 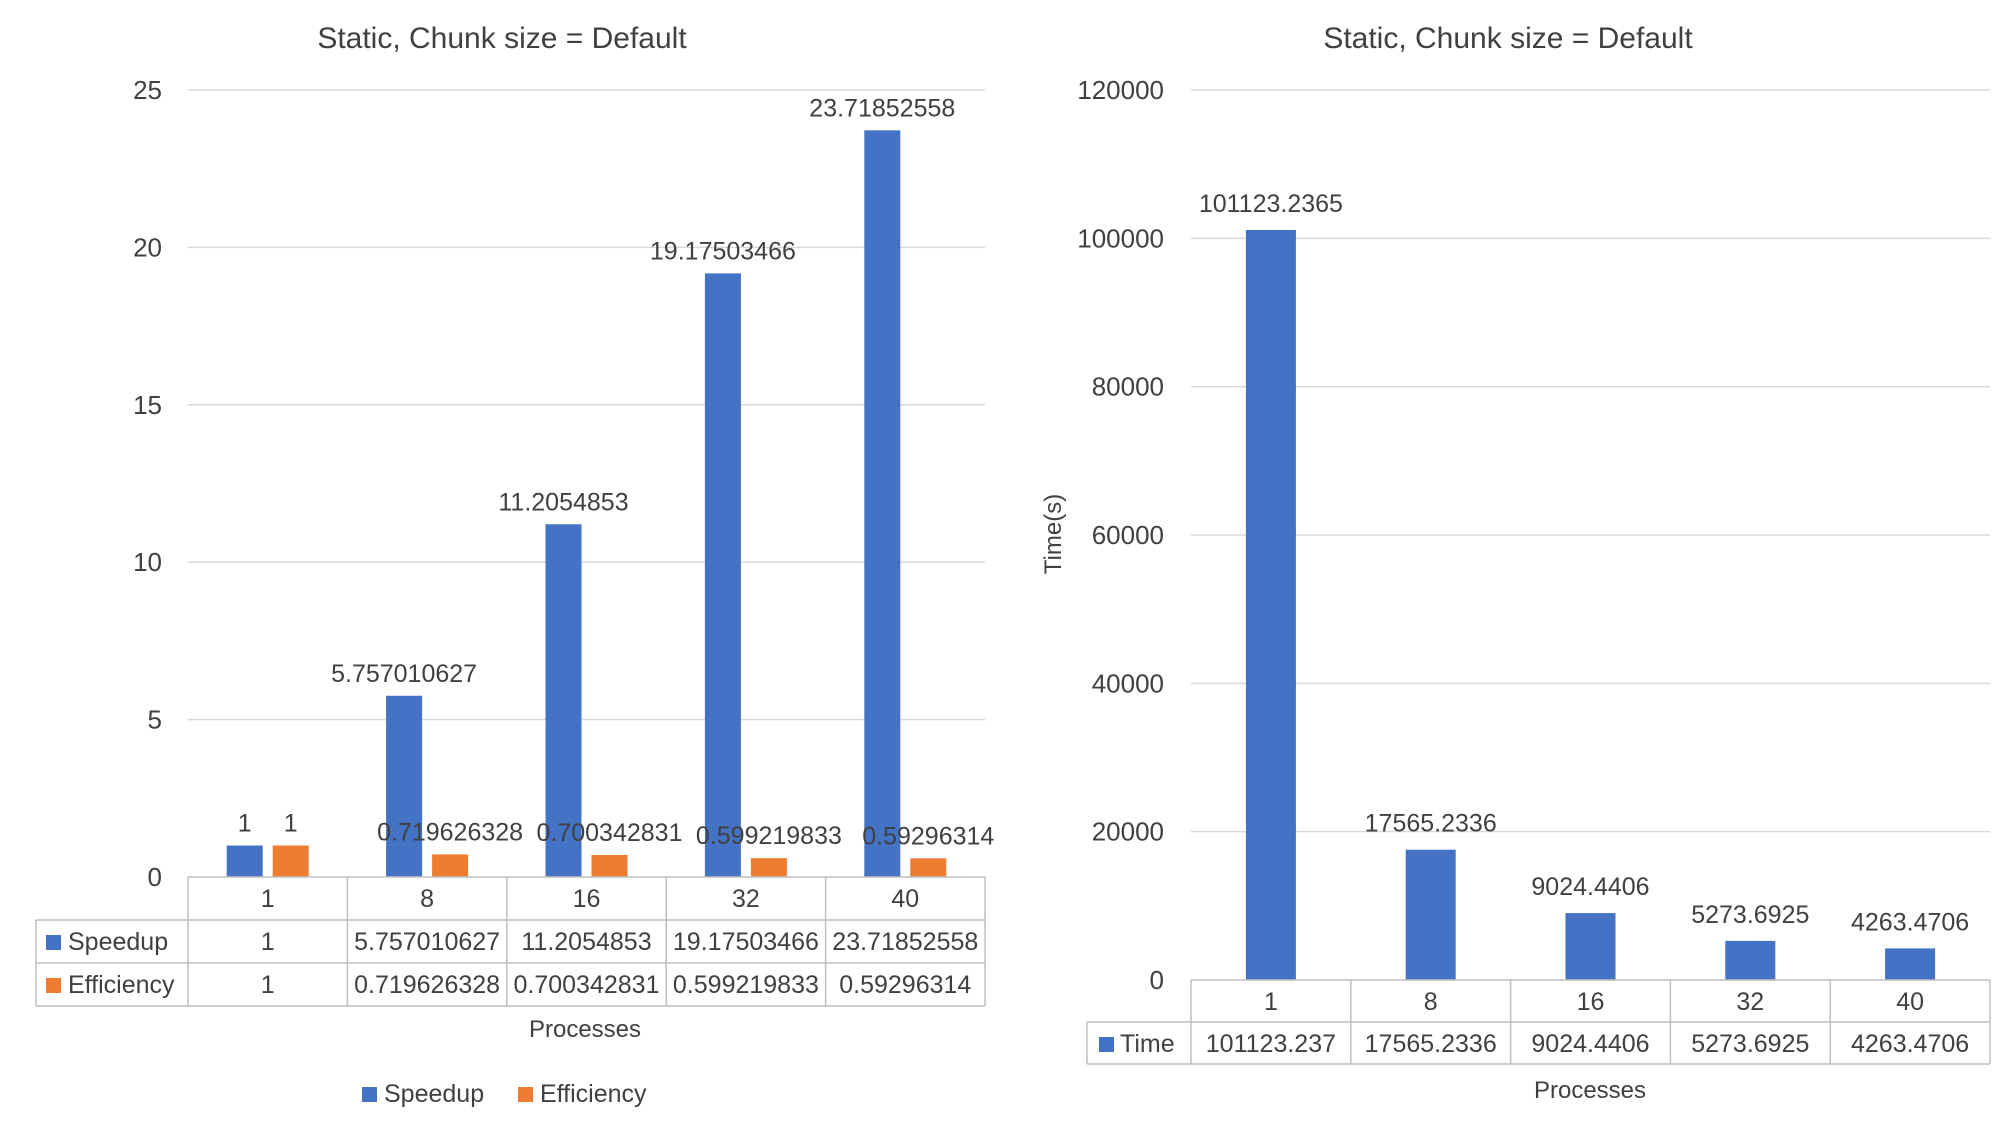 I want to click on chart2-x-tick-label: 40, so click(x=1910, y=1002).